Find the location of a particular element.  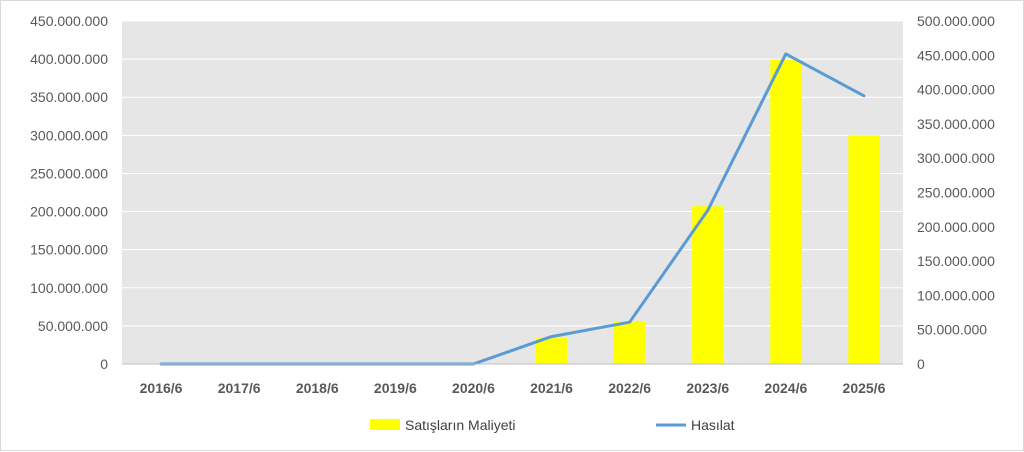

left-tick-label: 400.000.000 is located at coordinates (69, 59).